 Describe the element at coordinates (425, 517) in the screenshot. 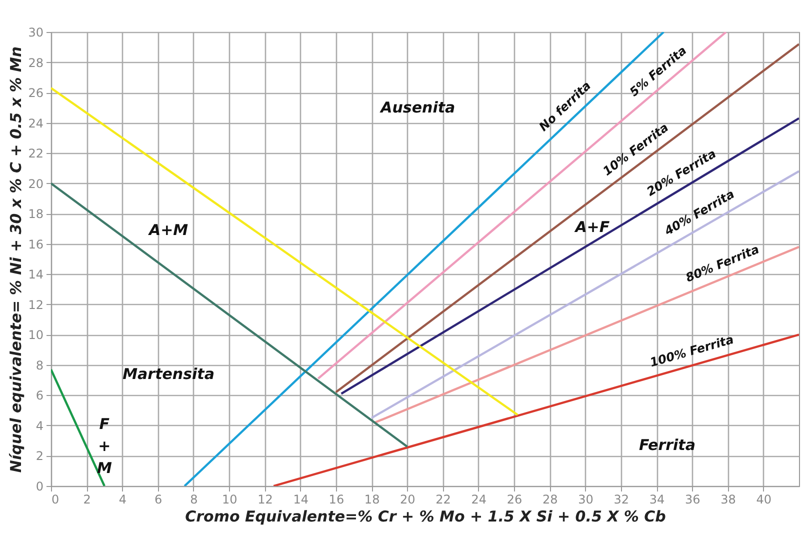

I see `x-axis-title: Cromo Equivalente=% Cr + % Mo + 1.5 X Si + 0.5 X % Cb` at that location.